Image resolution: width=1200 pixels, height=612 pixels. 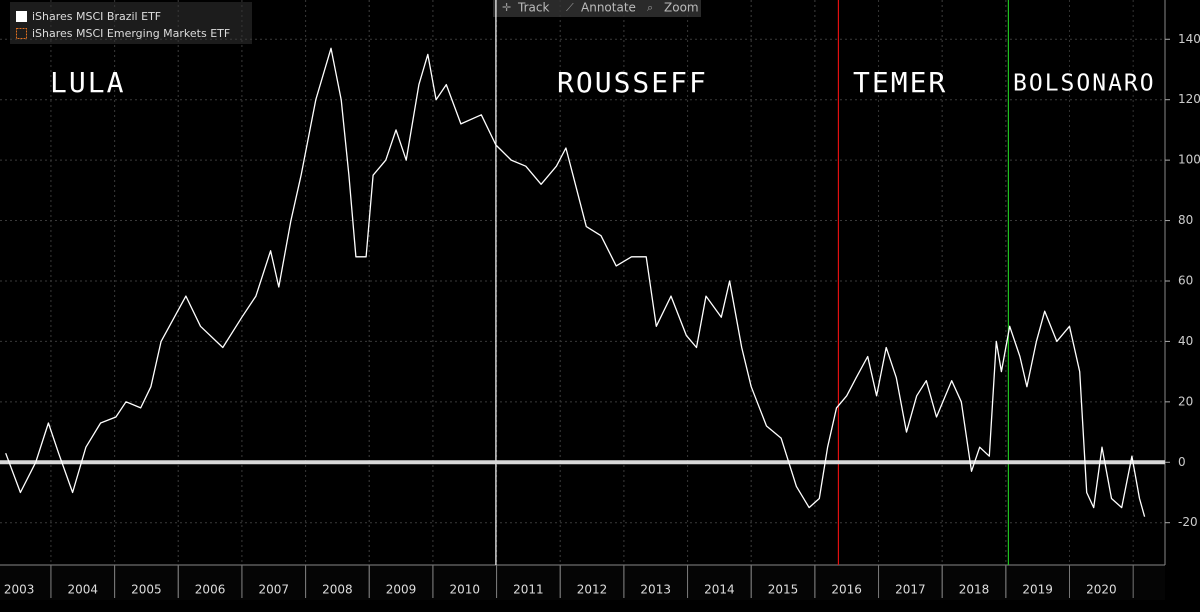 I want to click on x-tick-label: 2020, so click(x=1101, y=590).